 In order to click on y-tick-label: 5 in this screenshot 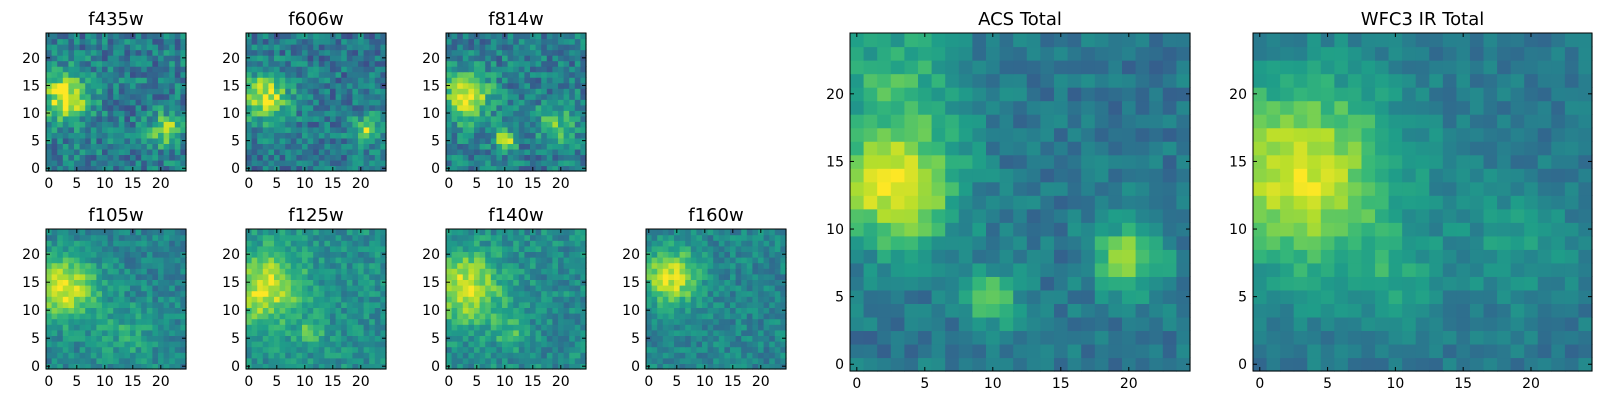, I will do `click(435, 142)`.